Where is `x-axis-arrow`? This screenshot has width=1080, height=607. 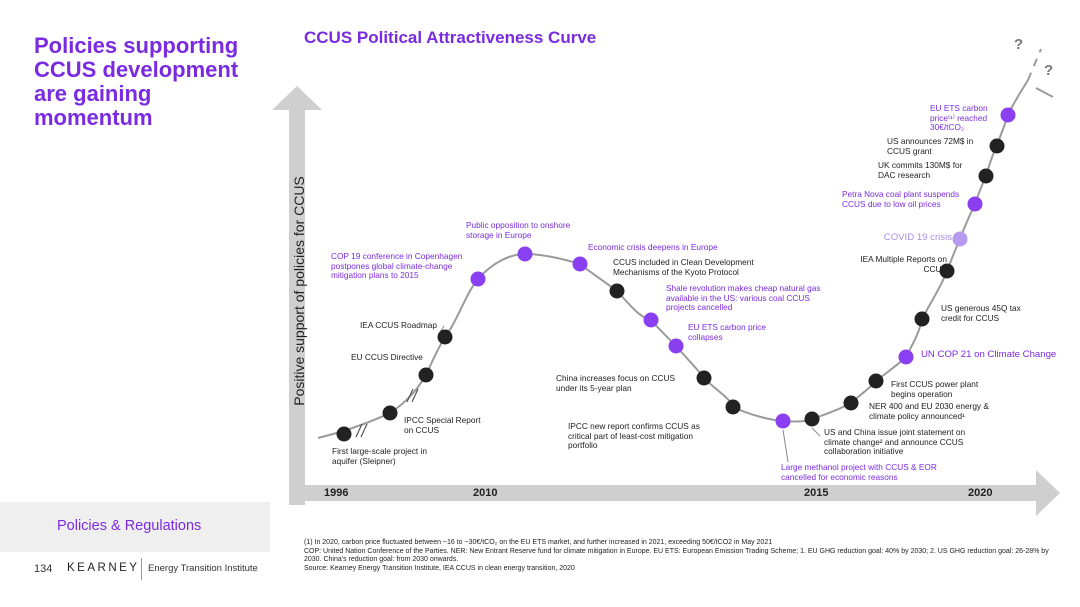 x-axis-arrow is located at coordinates (674, 493).